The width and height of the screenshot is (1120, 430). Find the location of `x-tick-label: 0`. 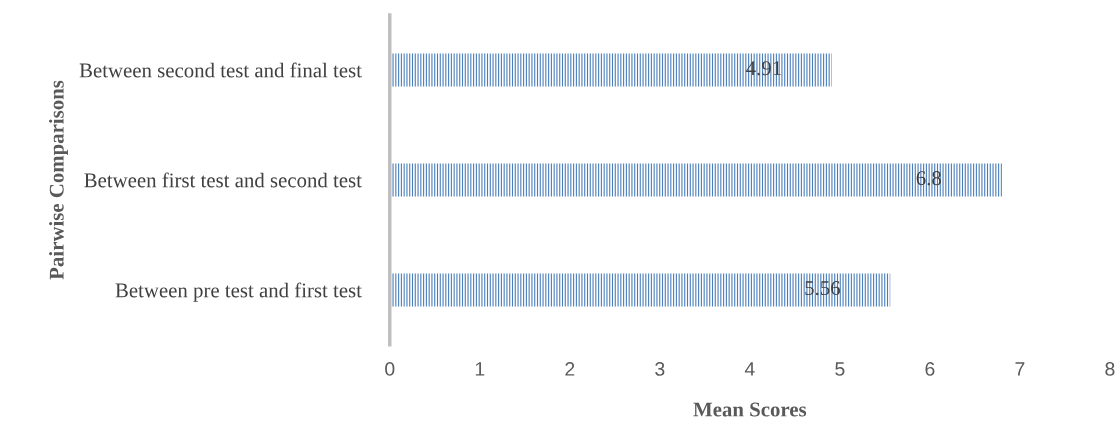

x-tick-label: 0 is located at coordinates (390, 369).